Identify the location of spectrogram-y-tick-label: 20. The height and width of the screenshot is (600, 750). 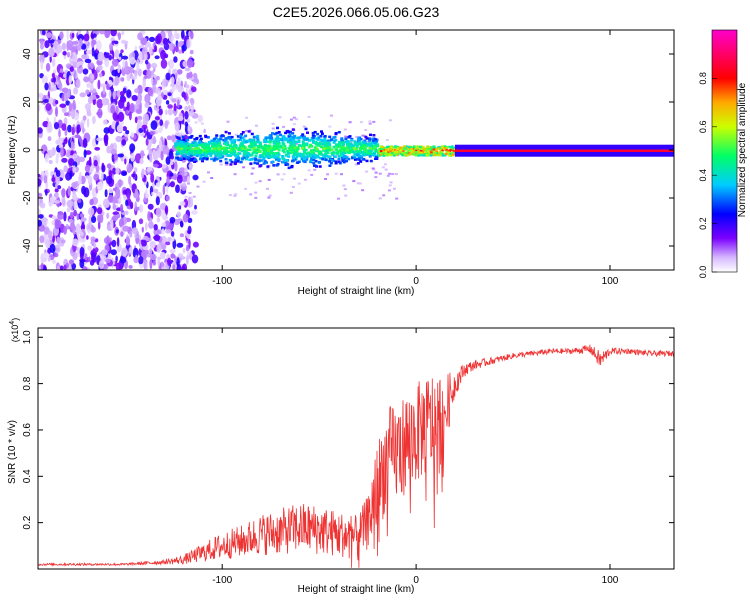
(27, 102).